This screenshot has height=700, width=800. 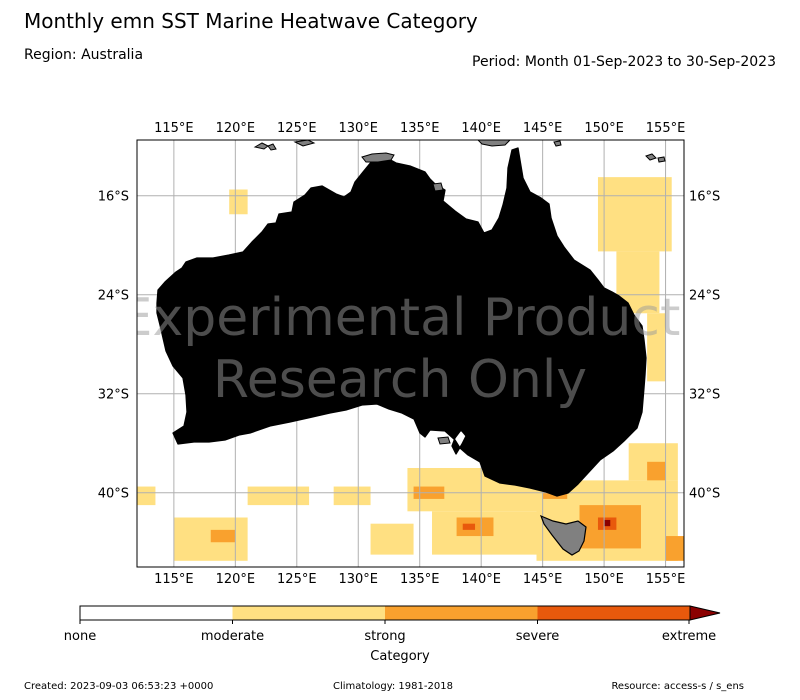 I want to click on heatwave-patch-extreme, so click(x=607, y=523).